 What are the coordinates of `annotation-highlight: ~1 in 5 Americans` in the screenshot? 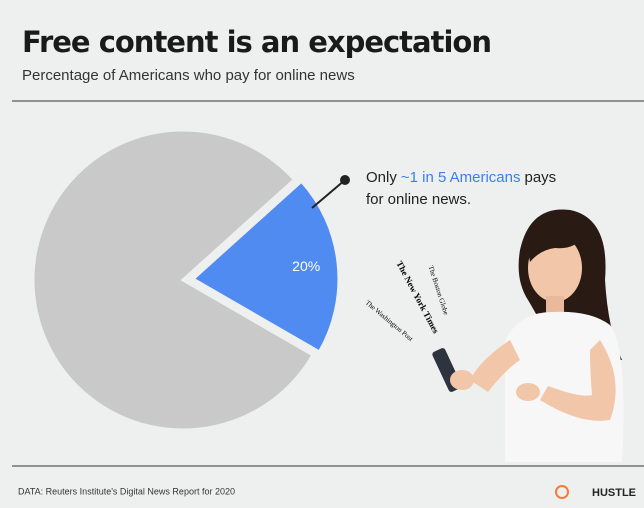 It's located at (461, 177).